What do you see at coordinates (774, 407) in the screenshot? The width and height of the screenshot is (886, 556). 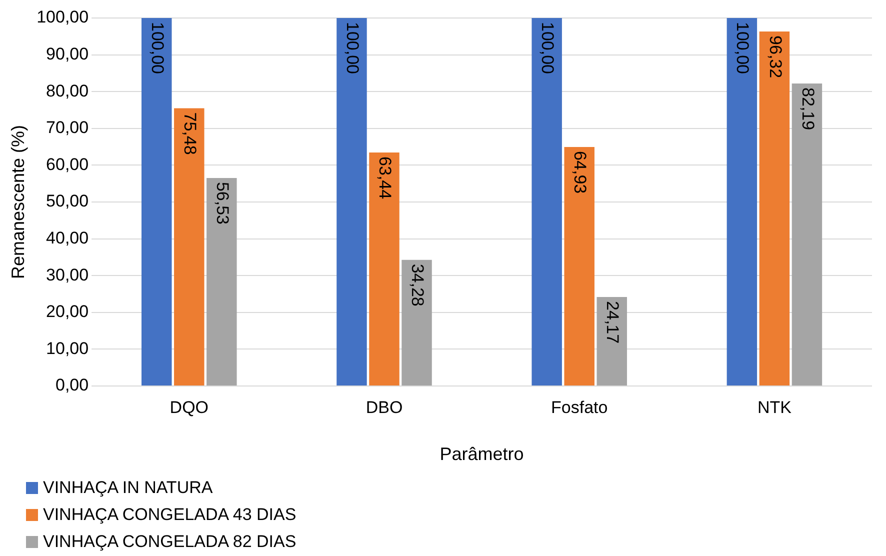 I see `x-tick-label: NTK` at bounding box center [774, 407].